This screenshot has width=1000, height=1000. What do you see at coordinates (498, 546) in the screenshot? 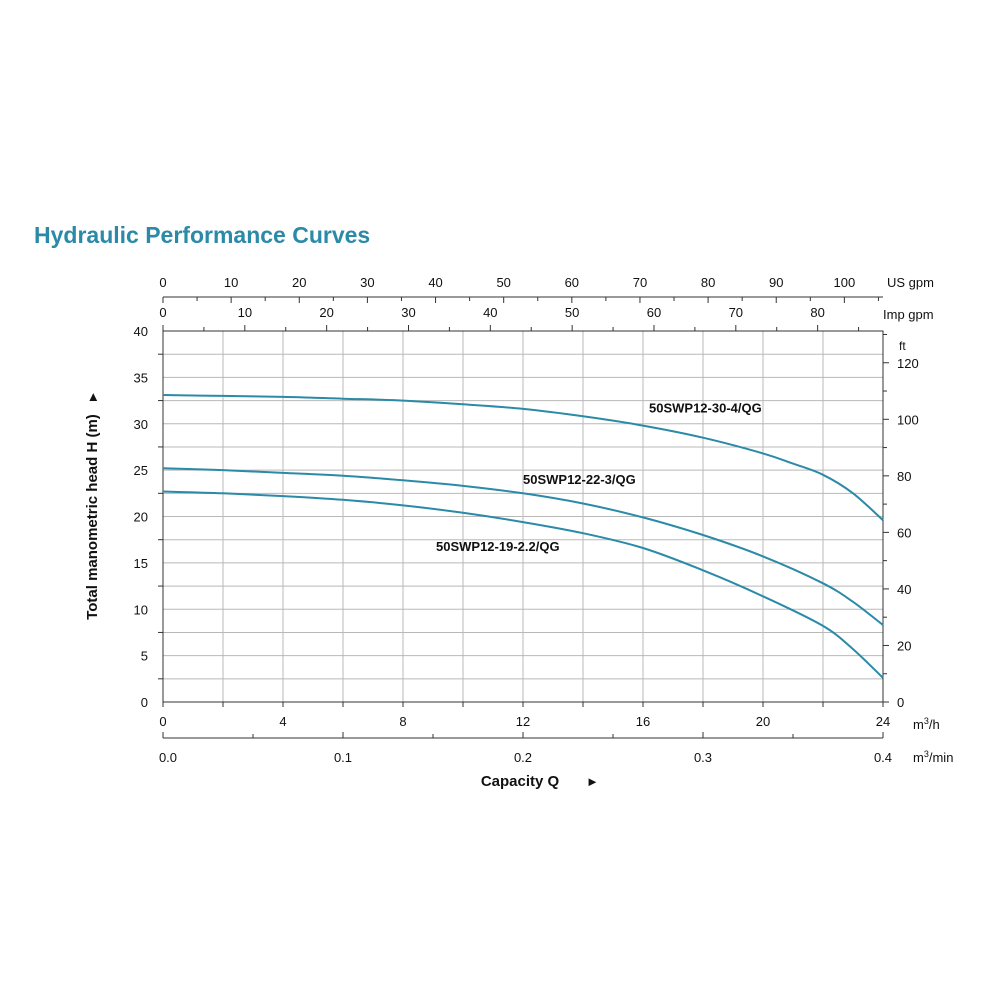
I see `series-label: 50SWP12-19-2.2/QG` at bounding box center [498, 546].